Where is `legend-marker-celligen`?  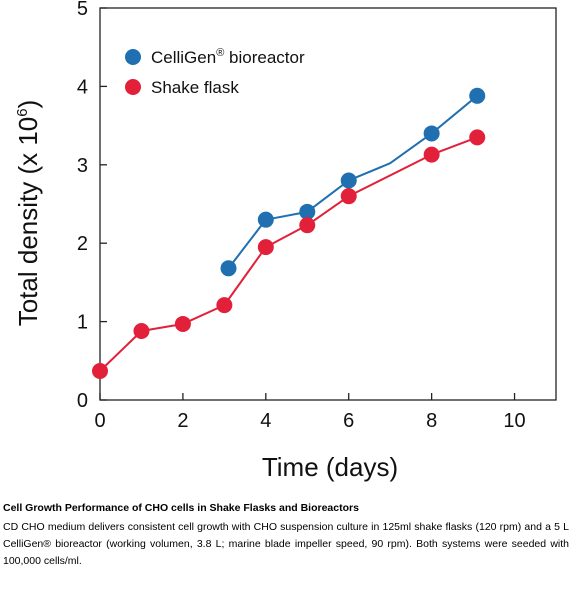
legend-marker-celligen is located at coordinates (133, 57).